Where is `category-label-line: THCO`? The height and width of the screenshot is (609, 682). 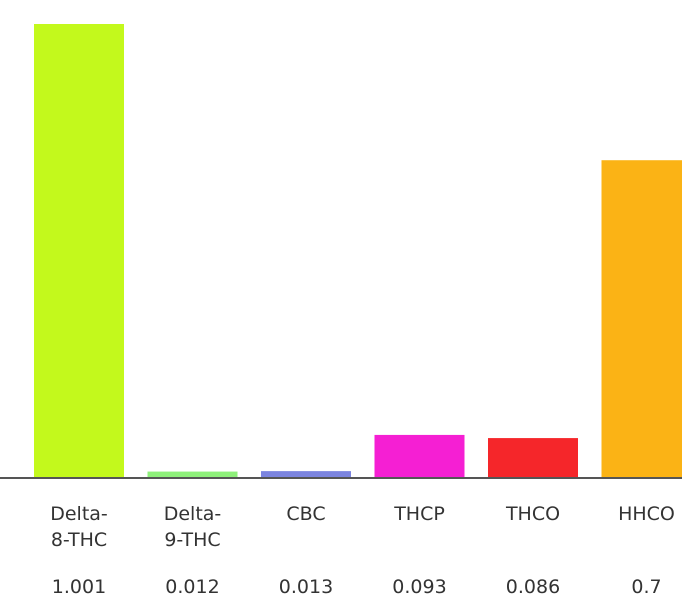 category-label-line: THCO is located at coordinates (532, 514).